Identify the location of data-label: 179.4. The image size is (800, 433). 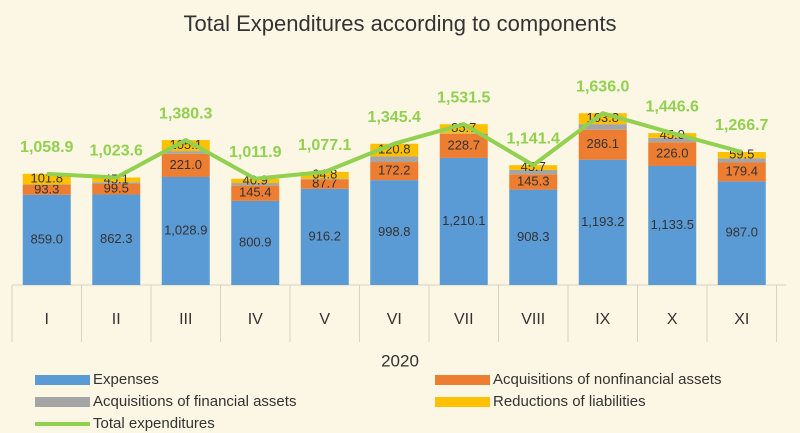
(741, 170).